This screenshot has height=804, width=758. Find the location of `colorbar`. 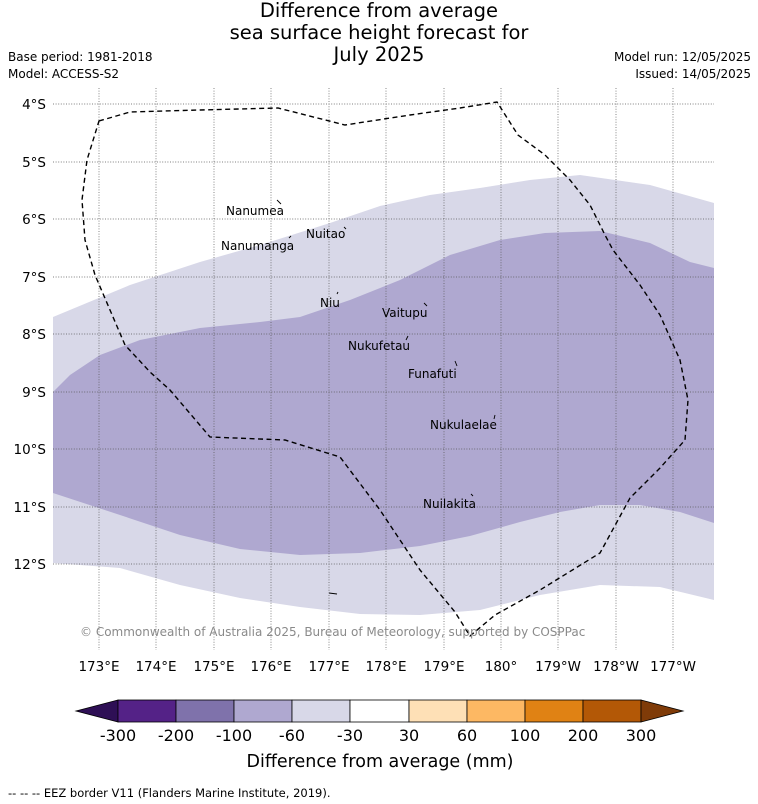

colorbar is located at coordinates (379, 711).